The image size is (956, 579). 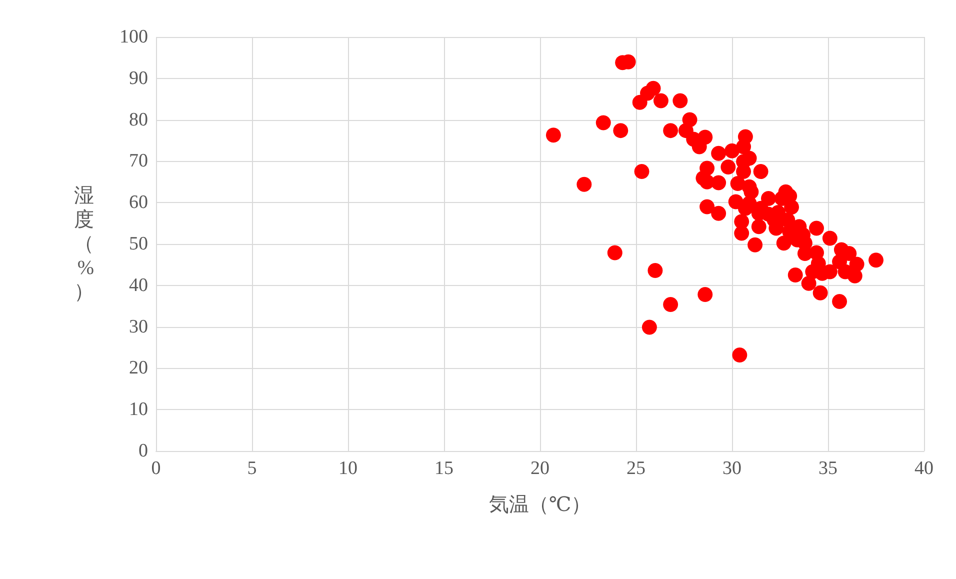 I want to click on y-tick-label: 70, so click(x=138, y=161).